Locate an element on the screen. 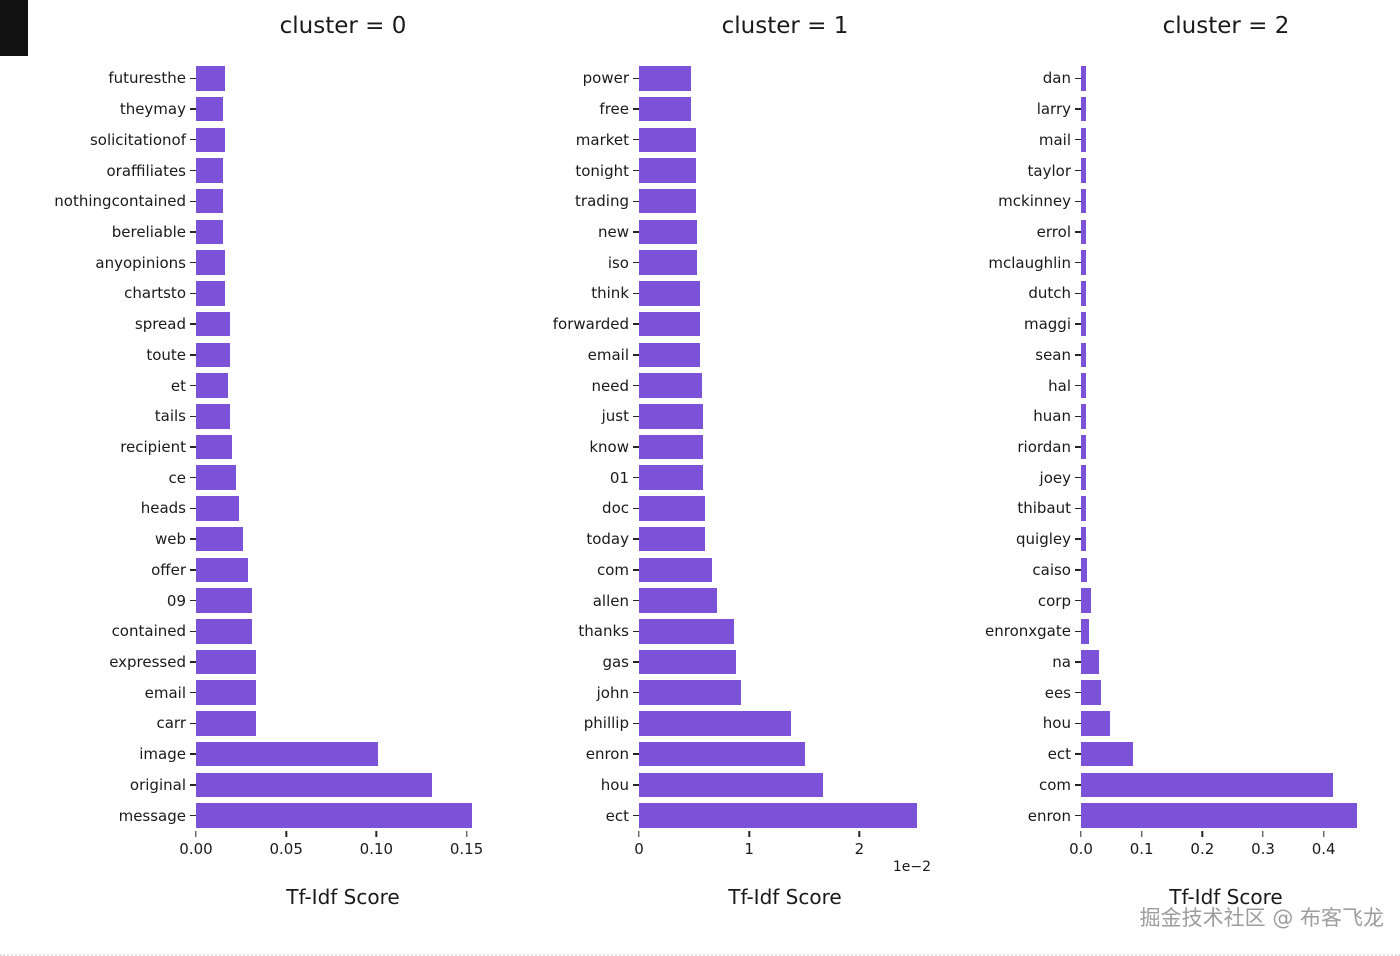  bar-row: web is located at coordinates (255, 539).